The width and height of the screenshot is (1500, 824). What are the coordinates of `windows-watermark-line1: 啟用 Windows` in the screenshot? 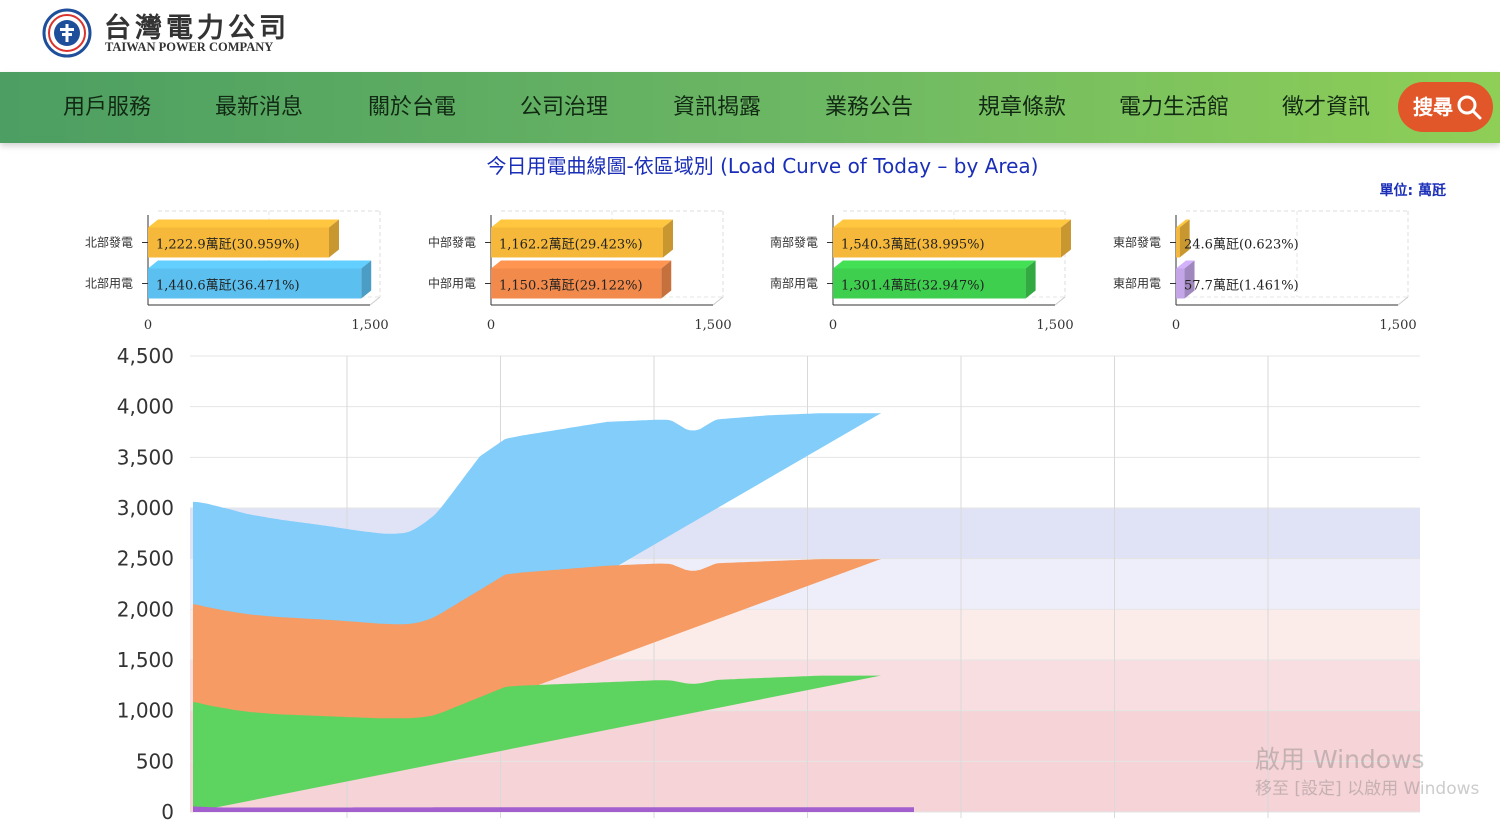 It's located at (1340, 759).